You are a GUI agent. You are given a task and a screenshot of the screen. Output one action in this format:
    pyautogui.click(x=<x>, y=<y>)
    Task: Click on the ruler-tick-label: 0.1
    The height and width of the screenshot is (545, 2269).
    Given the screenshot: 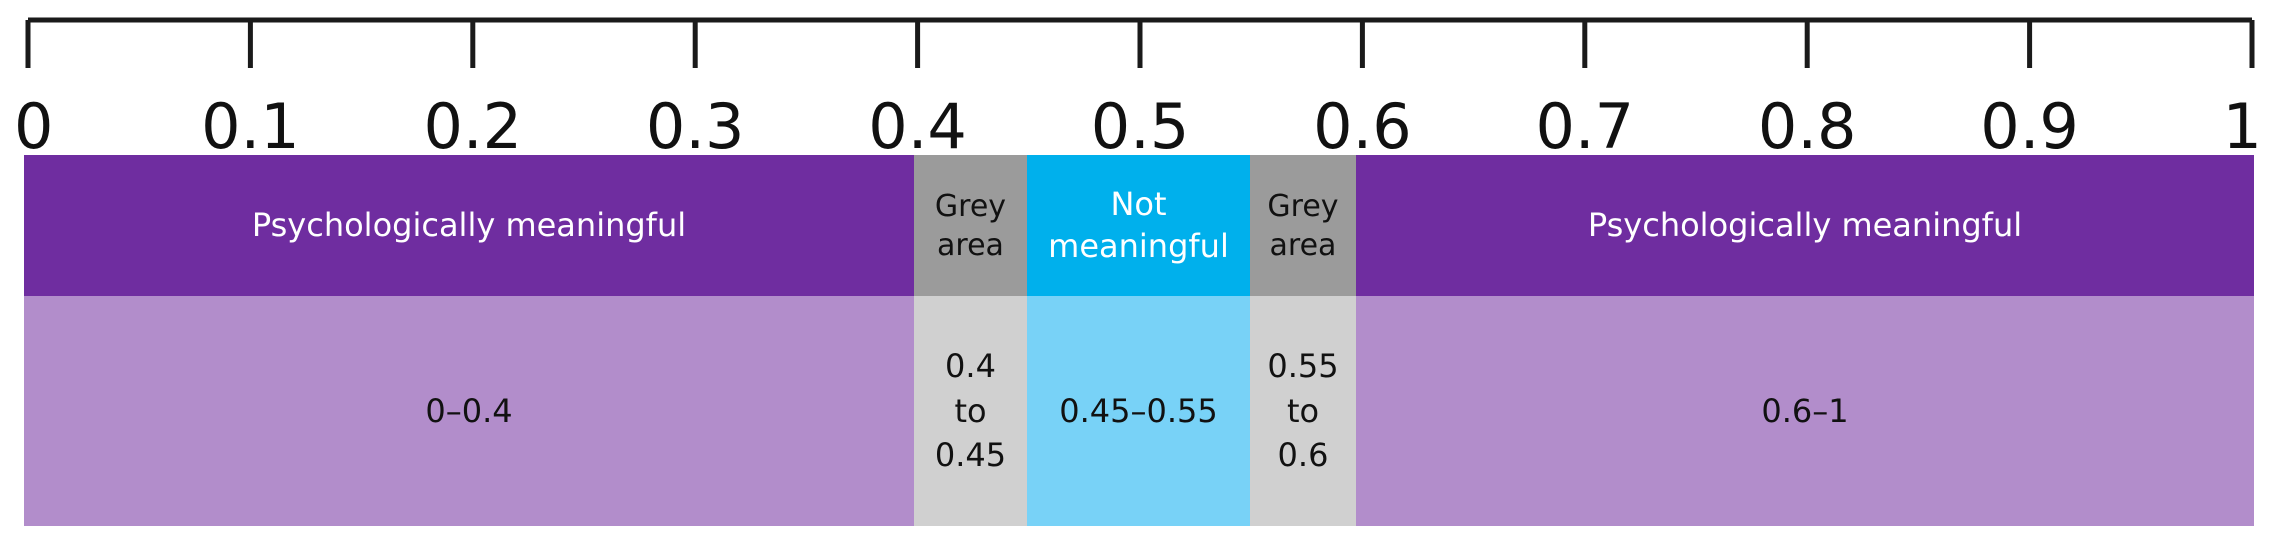 What is the action you would take?
    pyautogui.click(x=250, y=125)
    